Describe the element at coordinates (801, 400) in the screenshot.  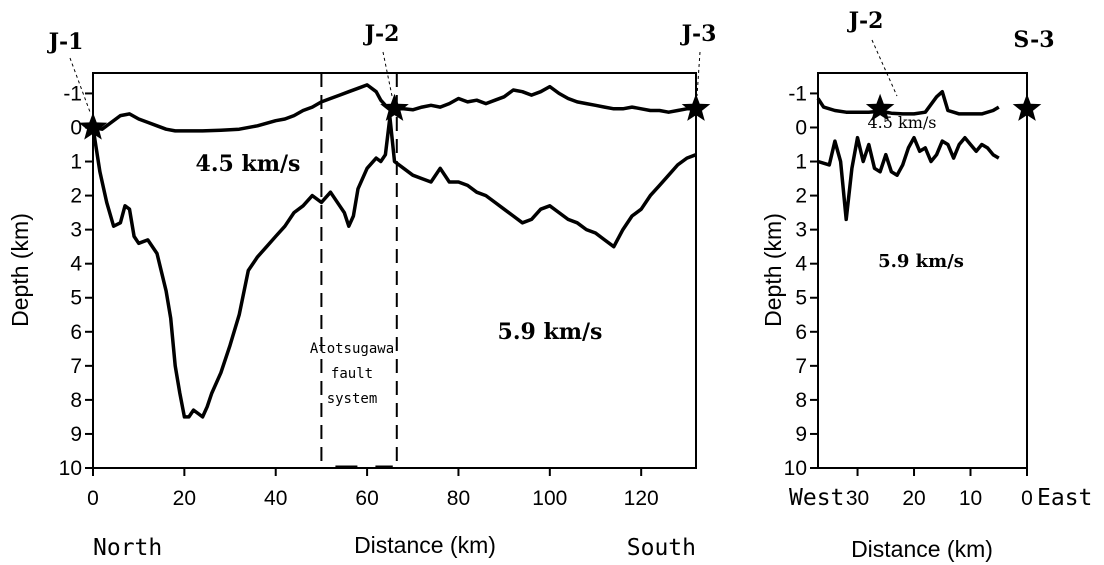
I see `right-y-tick-label: 8` at that location.